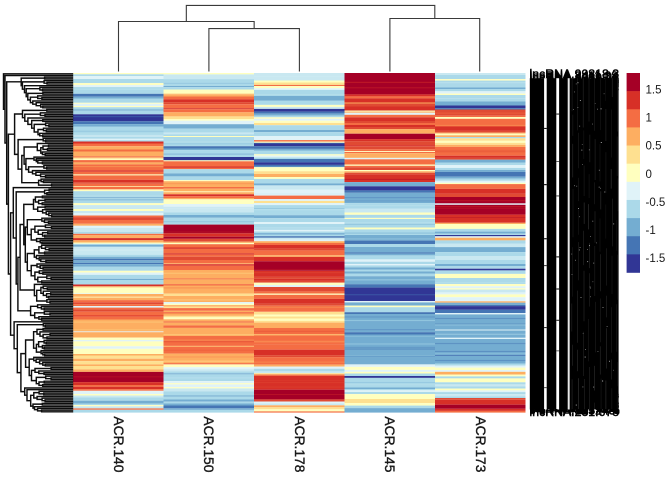  I want to click on svg-text: 0, so click(649, 175).